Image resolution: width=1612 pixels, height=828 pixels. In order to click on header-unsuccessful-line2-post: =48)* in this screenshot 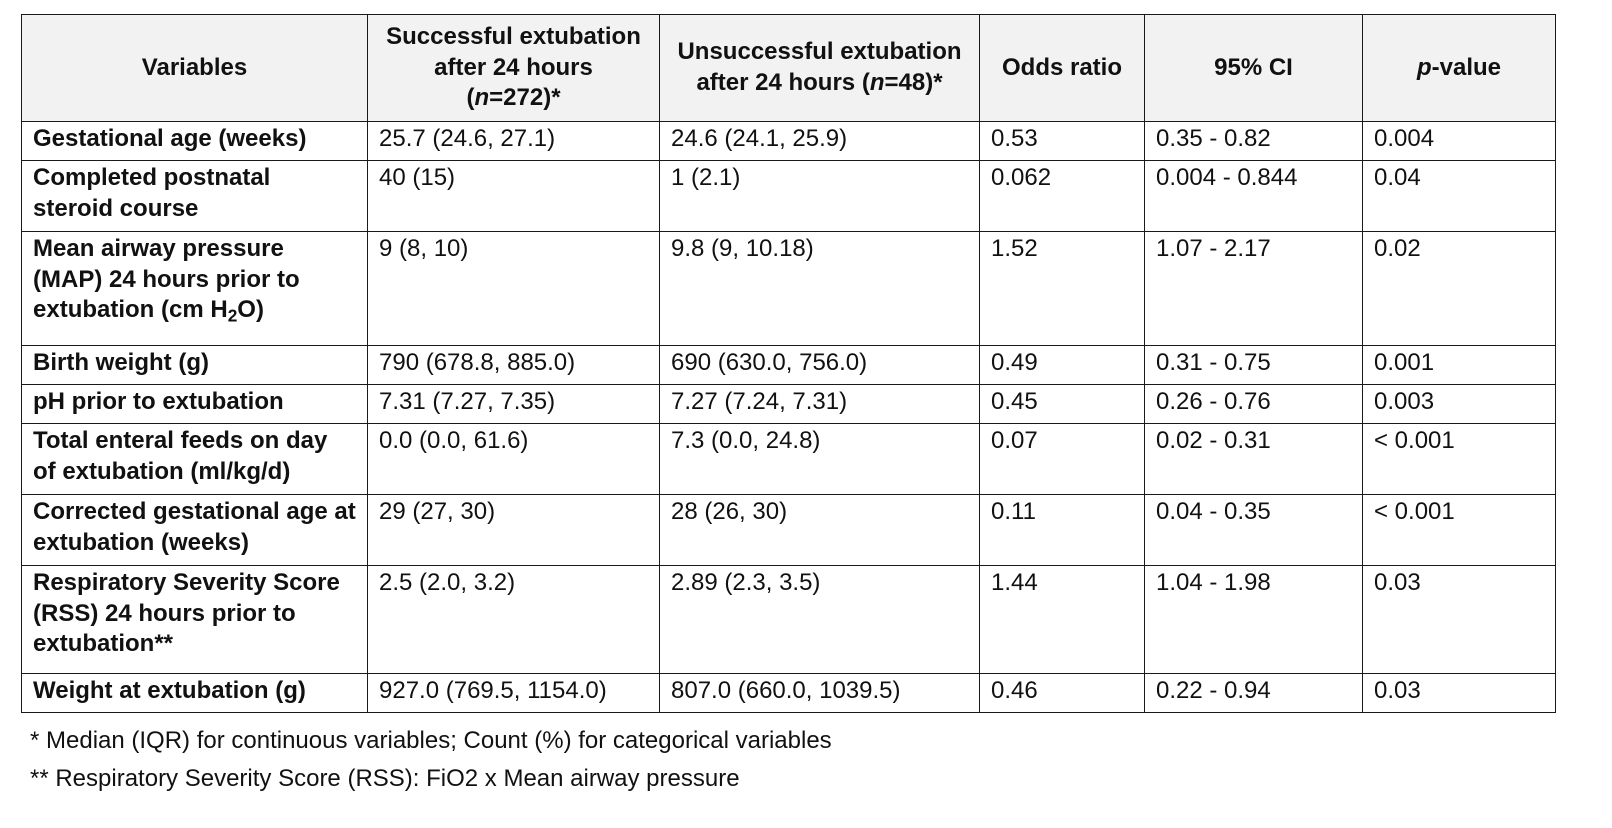, I will do `click(913, 82)`.